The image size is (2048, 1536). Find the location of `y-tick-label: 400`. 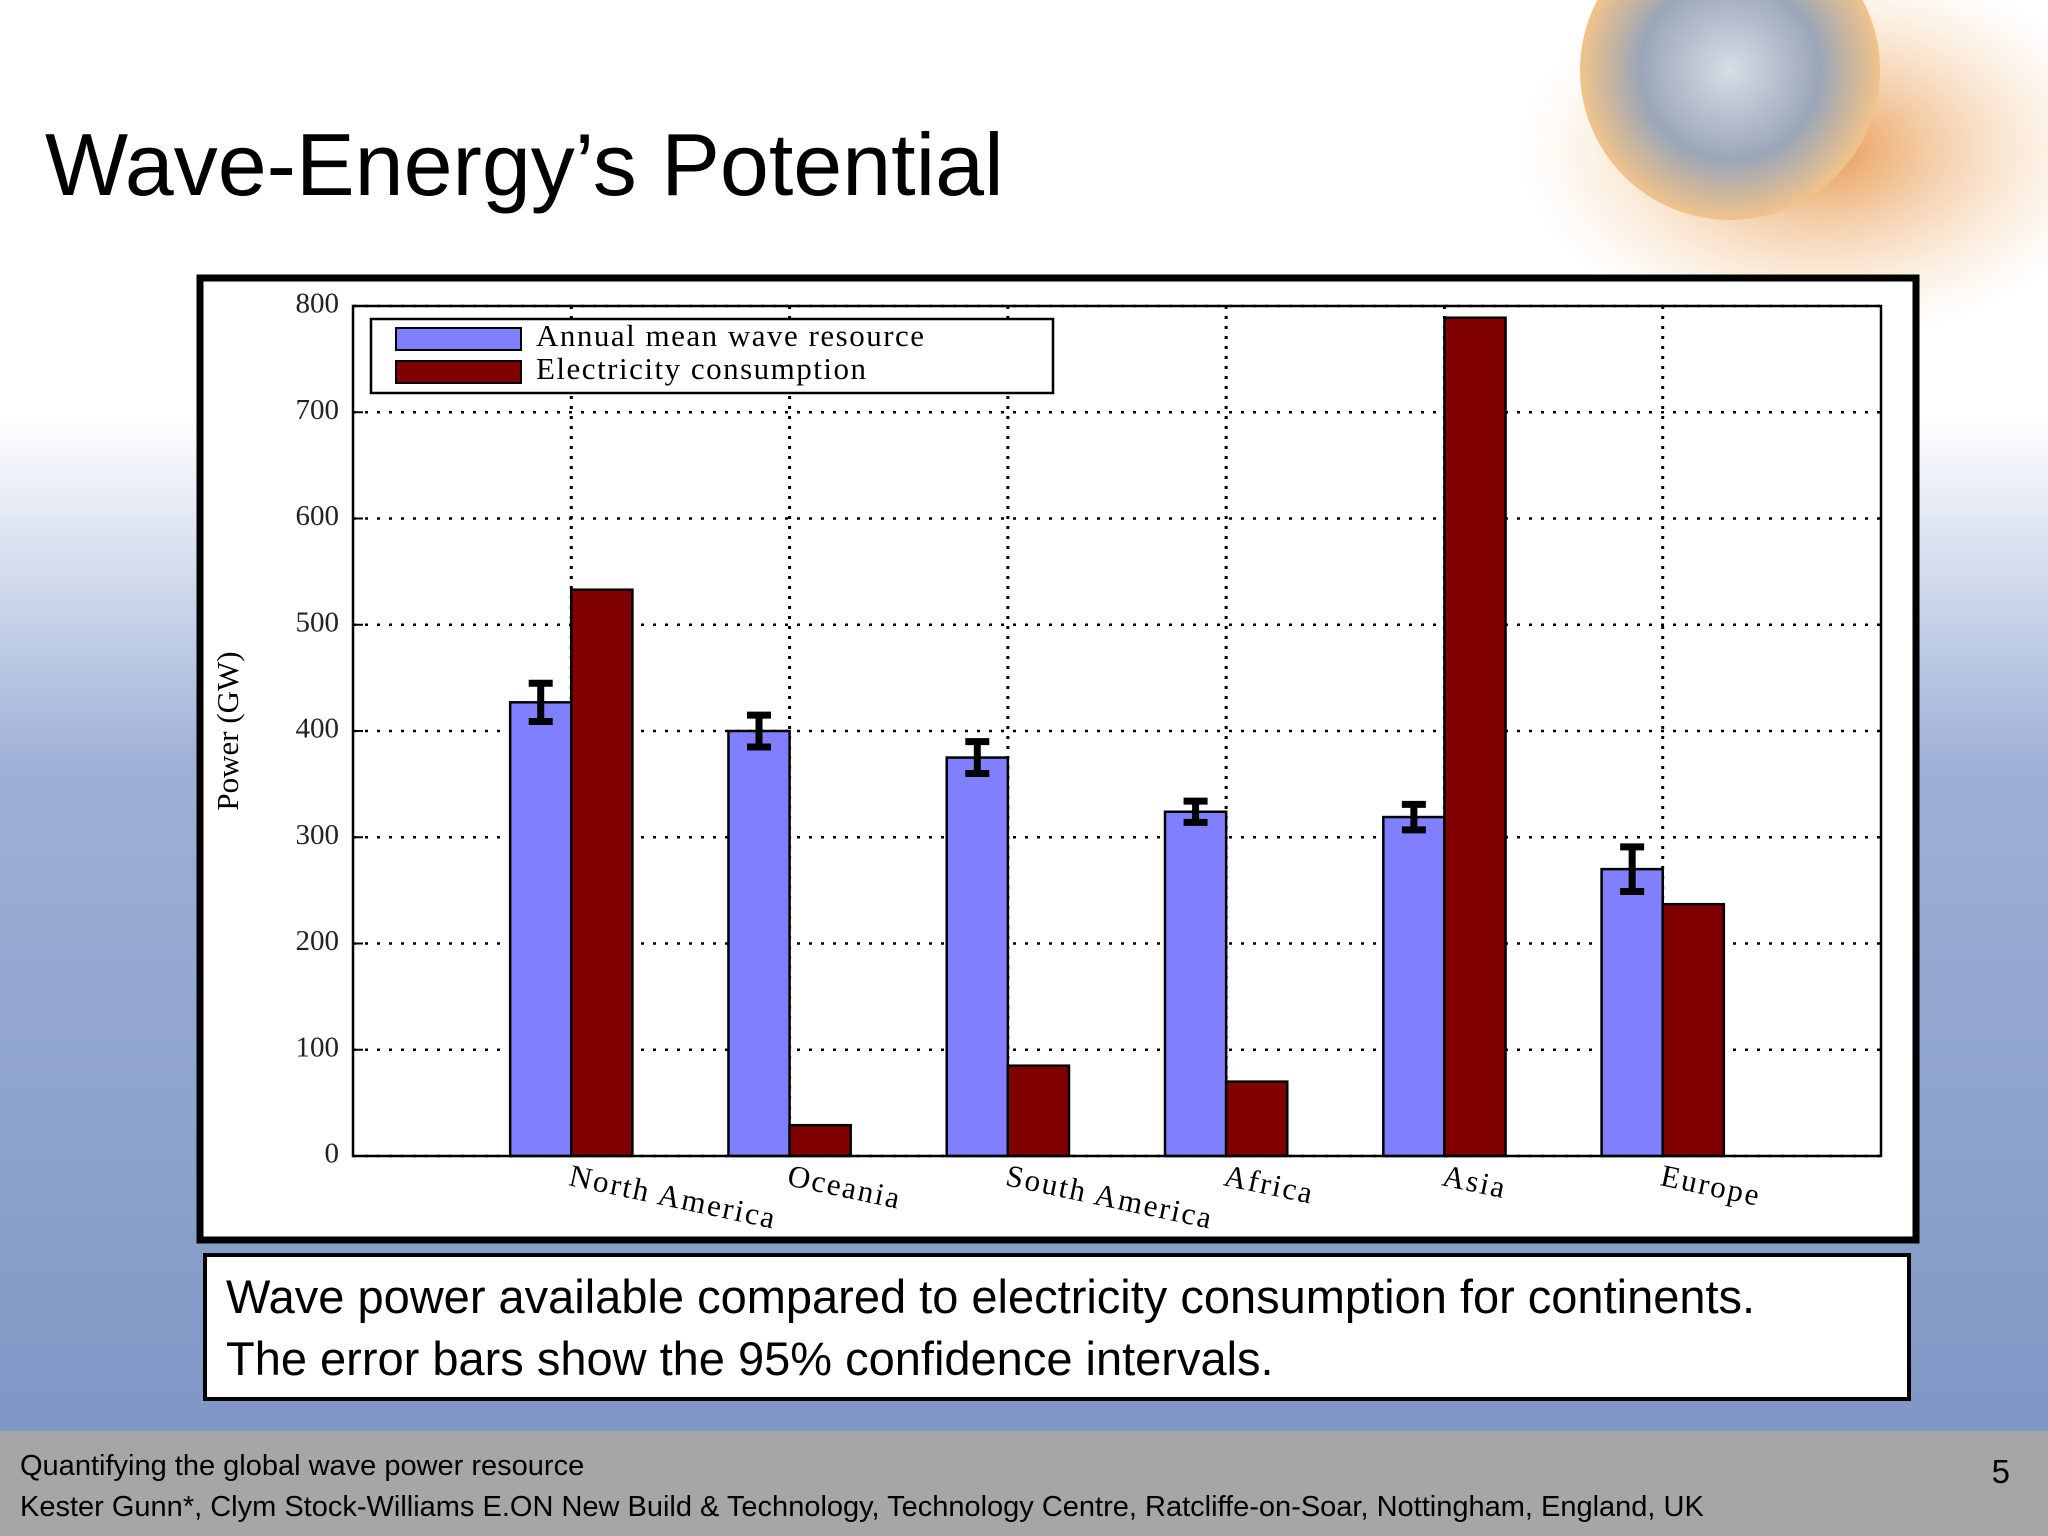

y-tick-label: 400 is located at coordinates (318, 729).